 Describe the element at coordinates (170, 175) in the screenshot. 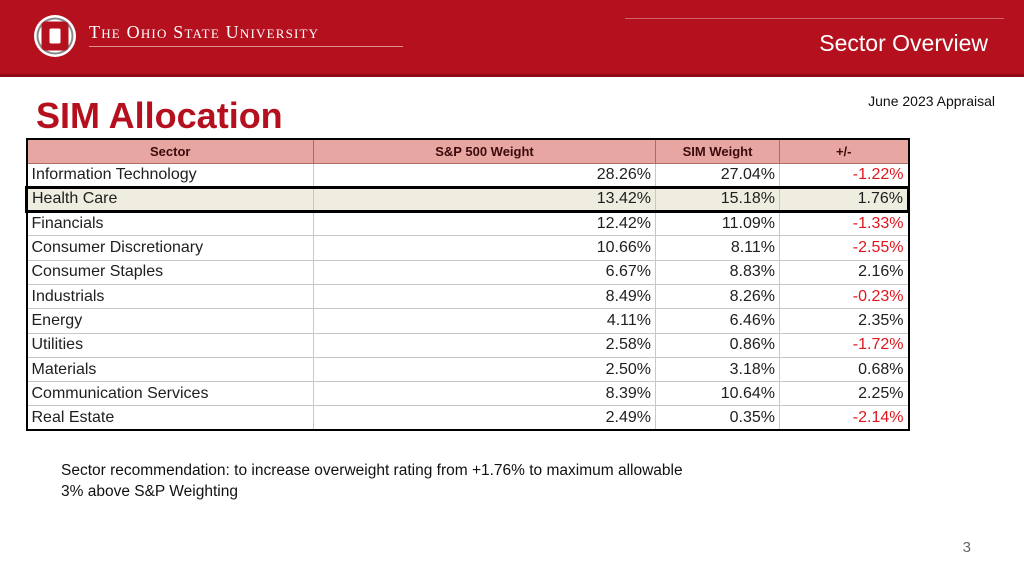

I see `sector-name: Information Technology` at that location.